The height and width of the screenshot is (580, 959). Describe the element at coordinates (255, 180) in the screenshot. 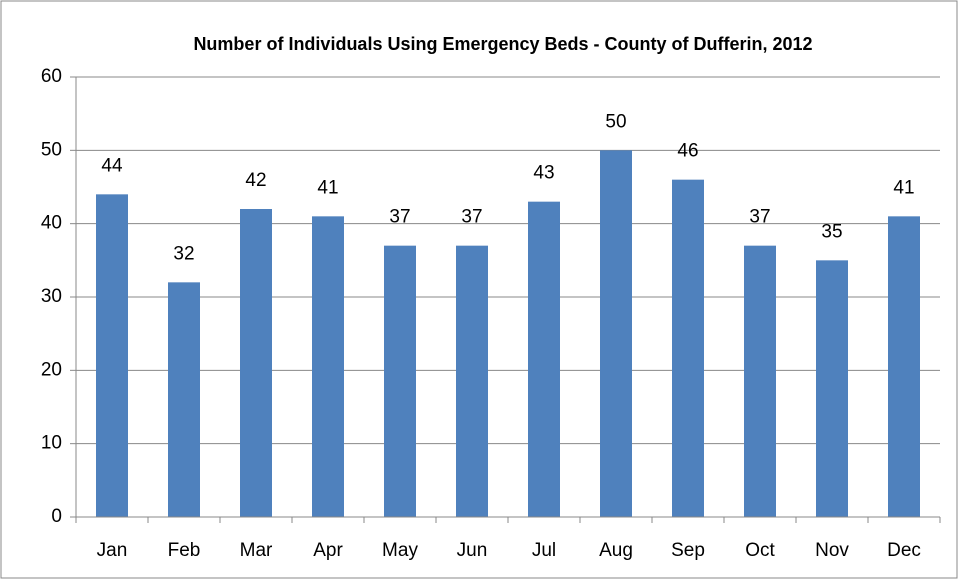

I see `data-label: 42` at that location.